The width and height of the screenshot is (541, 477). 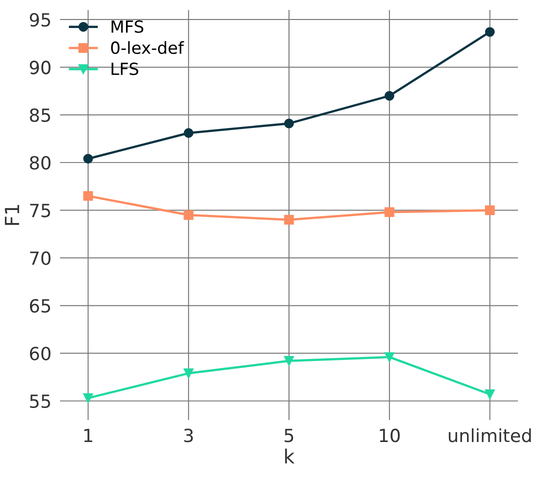 What do you see at coordinates (12, 215) in the screenshot?
I see `y-axis-title: F1` at bounding box center [12, 215].